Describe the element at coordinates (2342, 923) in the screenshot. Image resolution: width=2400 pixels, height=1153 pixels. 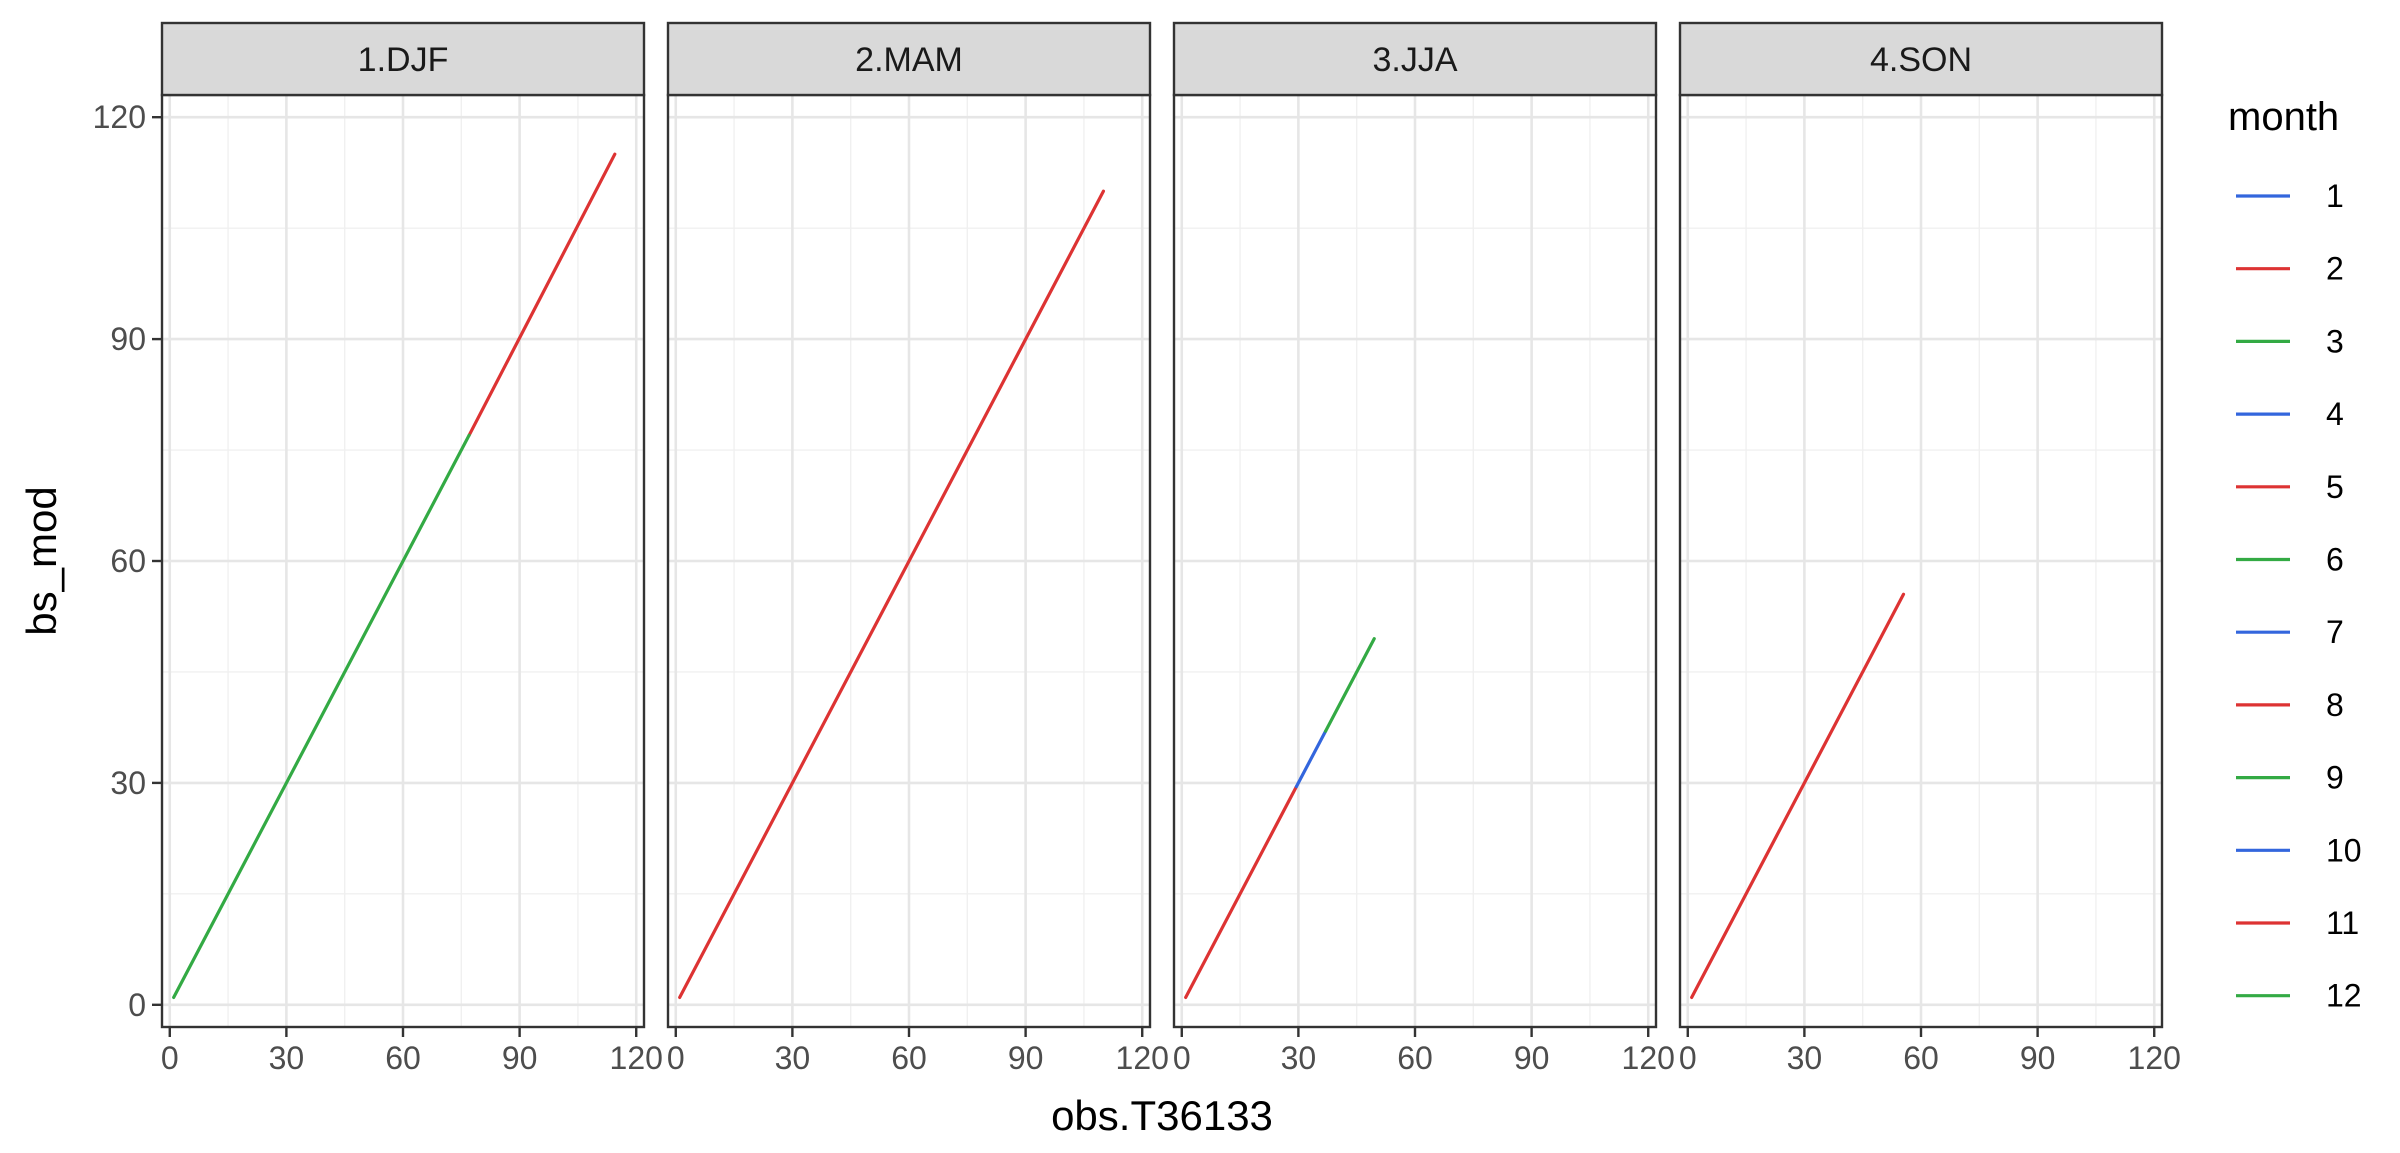
I see `legend-label: 11` at that location.